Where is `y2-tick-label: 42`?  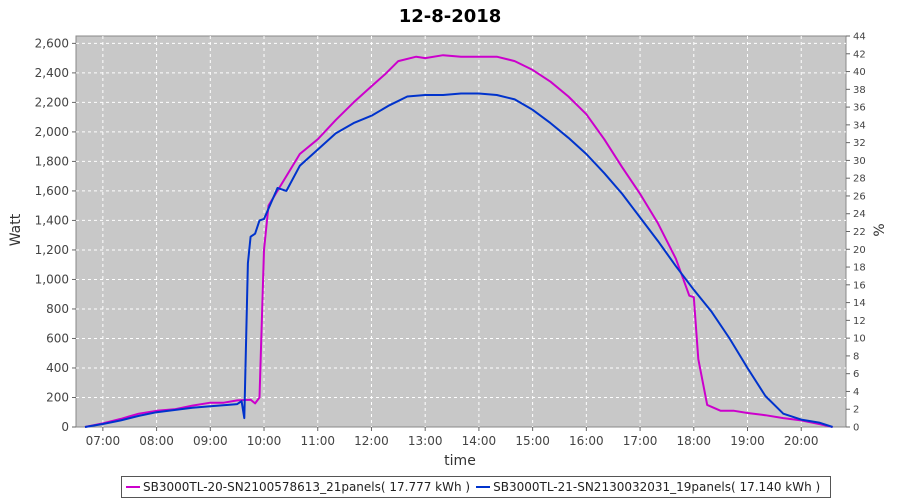 y2-tick-label: 42 is located at coordinates (859, 54).